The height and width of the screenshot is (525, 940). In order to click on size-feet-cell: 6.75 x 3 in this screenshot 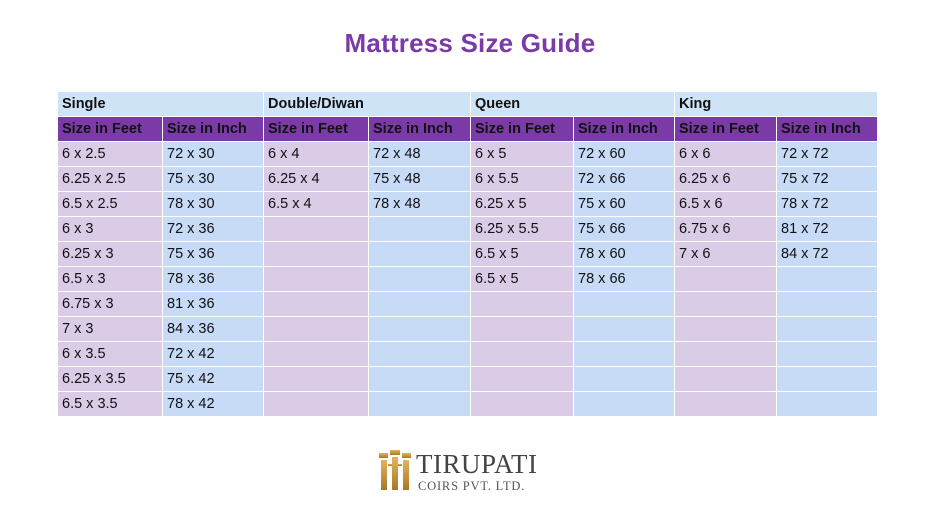, I will do `click(110, 304)`.